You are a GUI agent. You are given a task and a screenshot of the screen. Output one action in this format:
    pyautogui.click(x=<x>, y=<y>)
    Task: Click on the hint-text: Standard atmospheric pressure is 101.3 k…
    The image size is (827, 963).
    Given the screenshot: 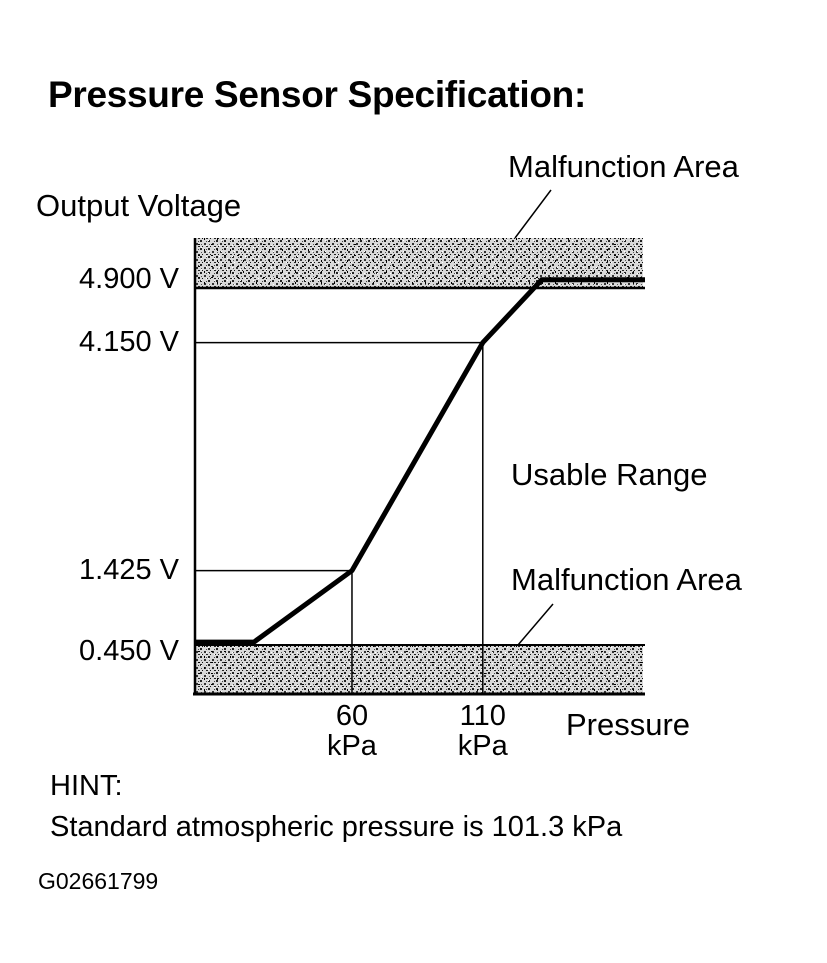 What is the action you would take?
    pyautogui.click(x=336, y=827)
    